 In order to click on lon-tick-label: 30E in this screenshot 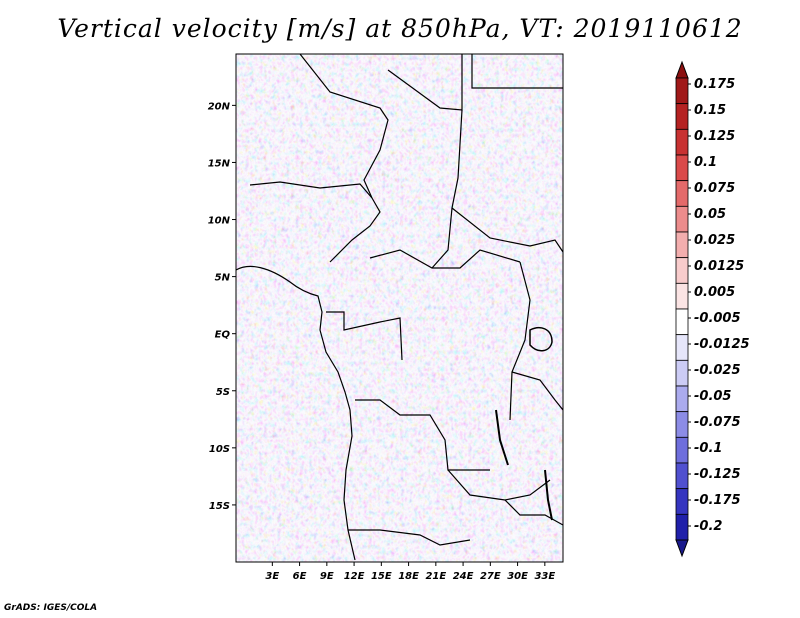, I will do `click(517, 576)`.